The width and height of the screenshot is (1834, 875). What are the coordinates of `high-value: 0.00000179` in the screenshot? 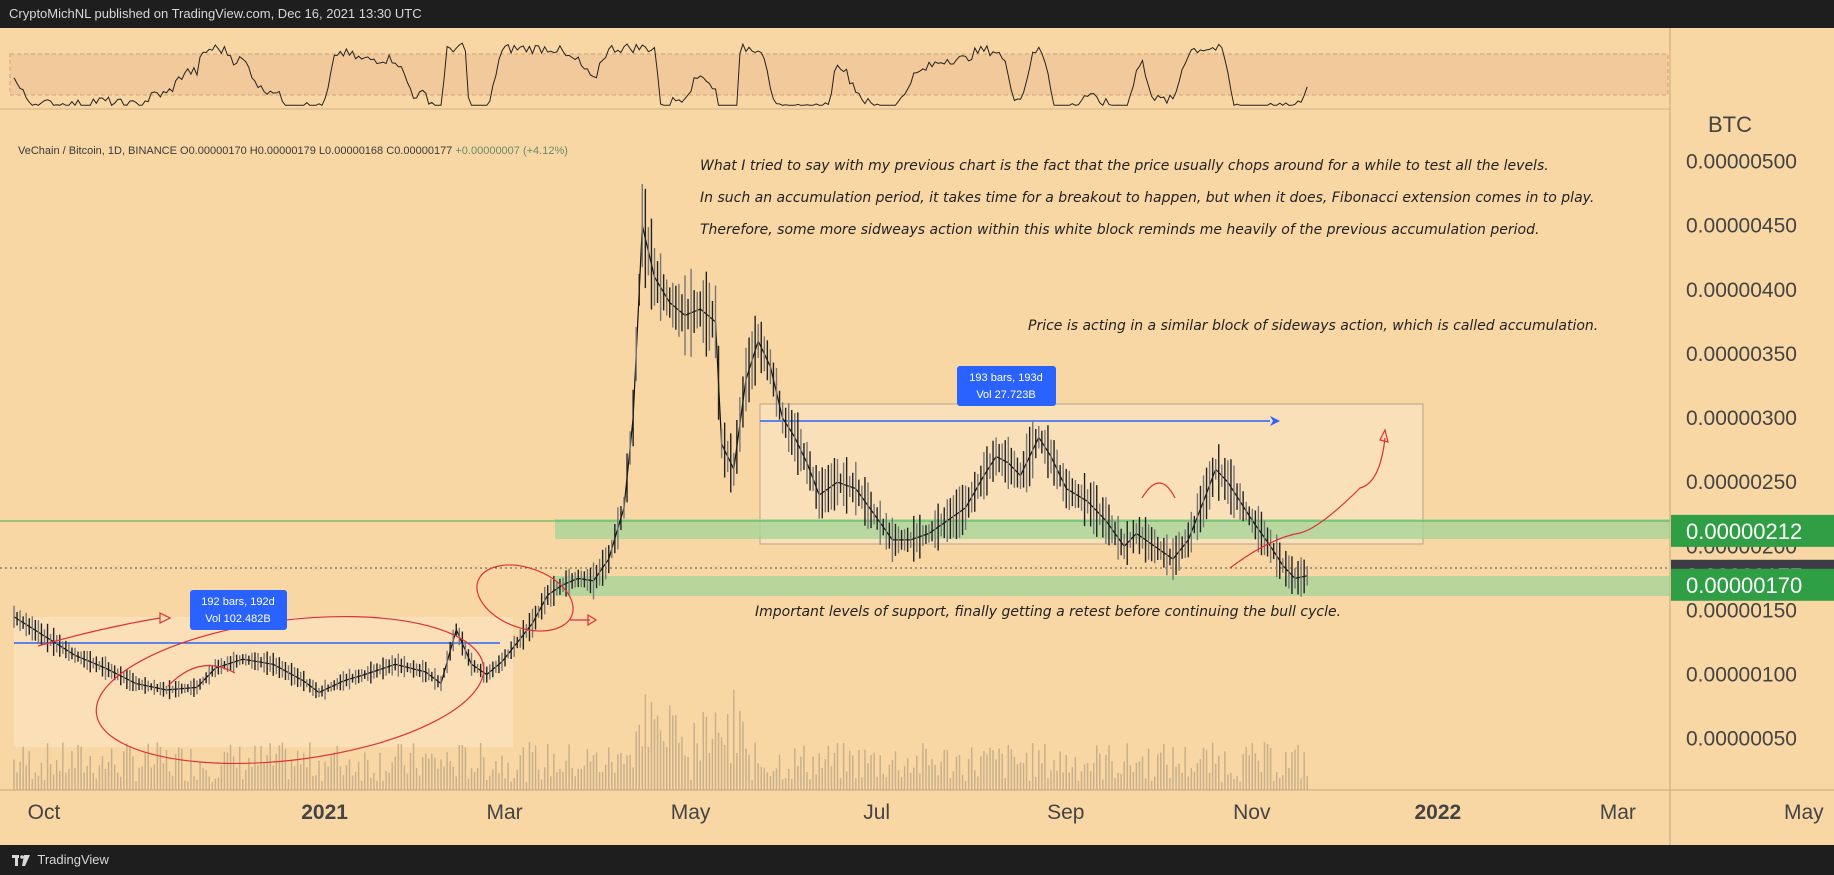 It's located at (286, 151).